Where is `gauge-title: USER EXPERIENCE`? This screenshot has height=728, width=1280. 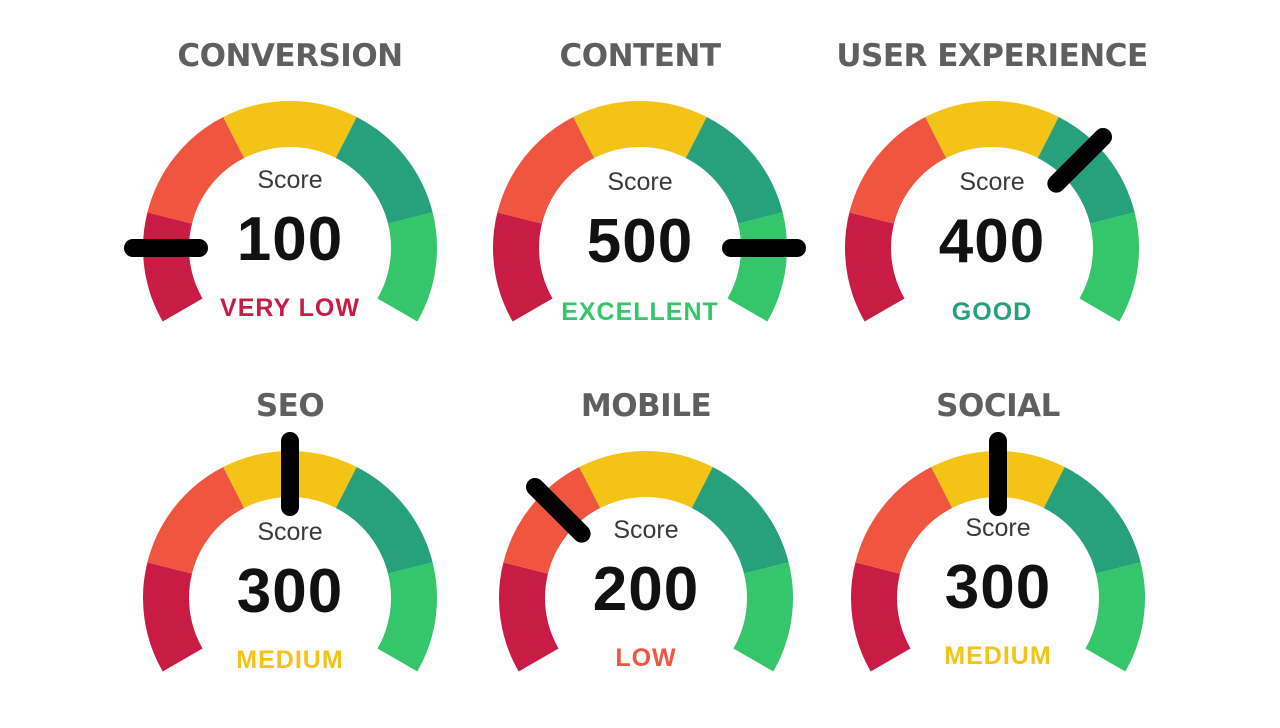
gauge-title: USER EXPERIENCE is located at coordinates (992, 56).